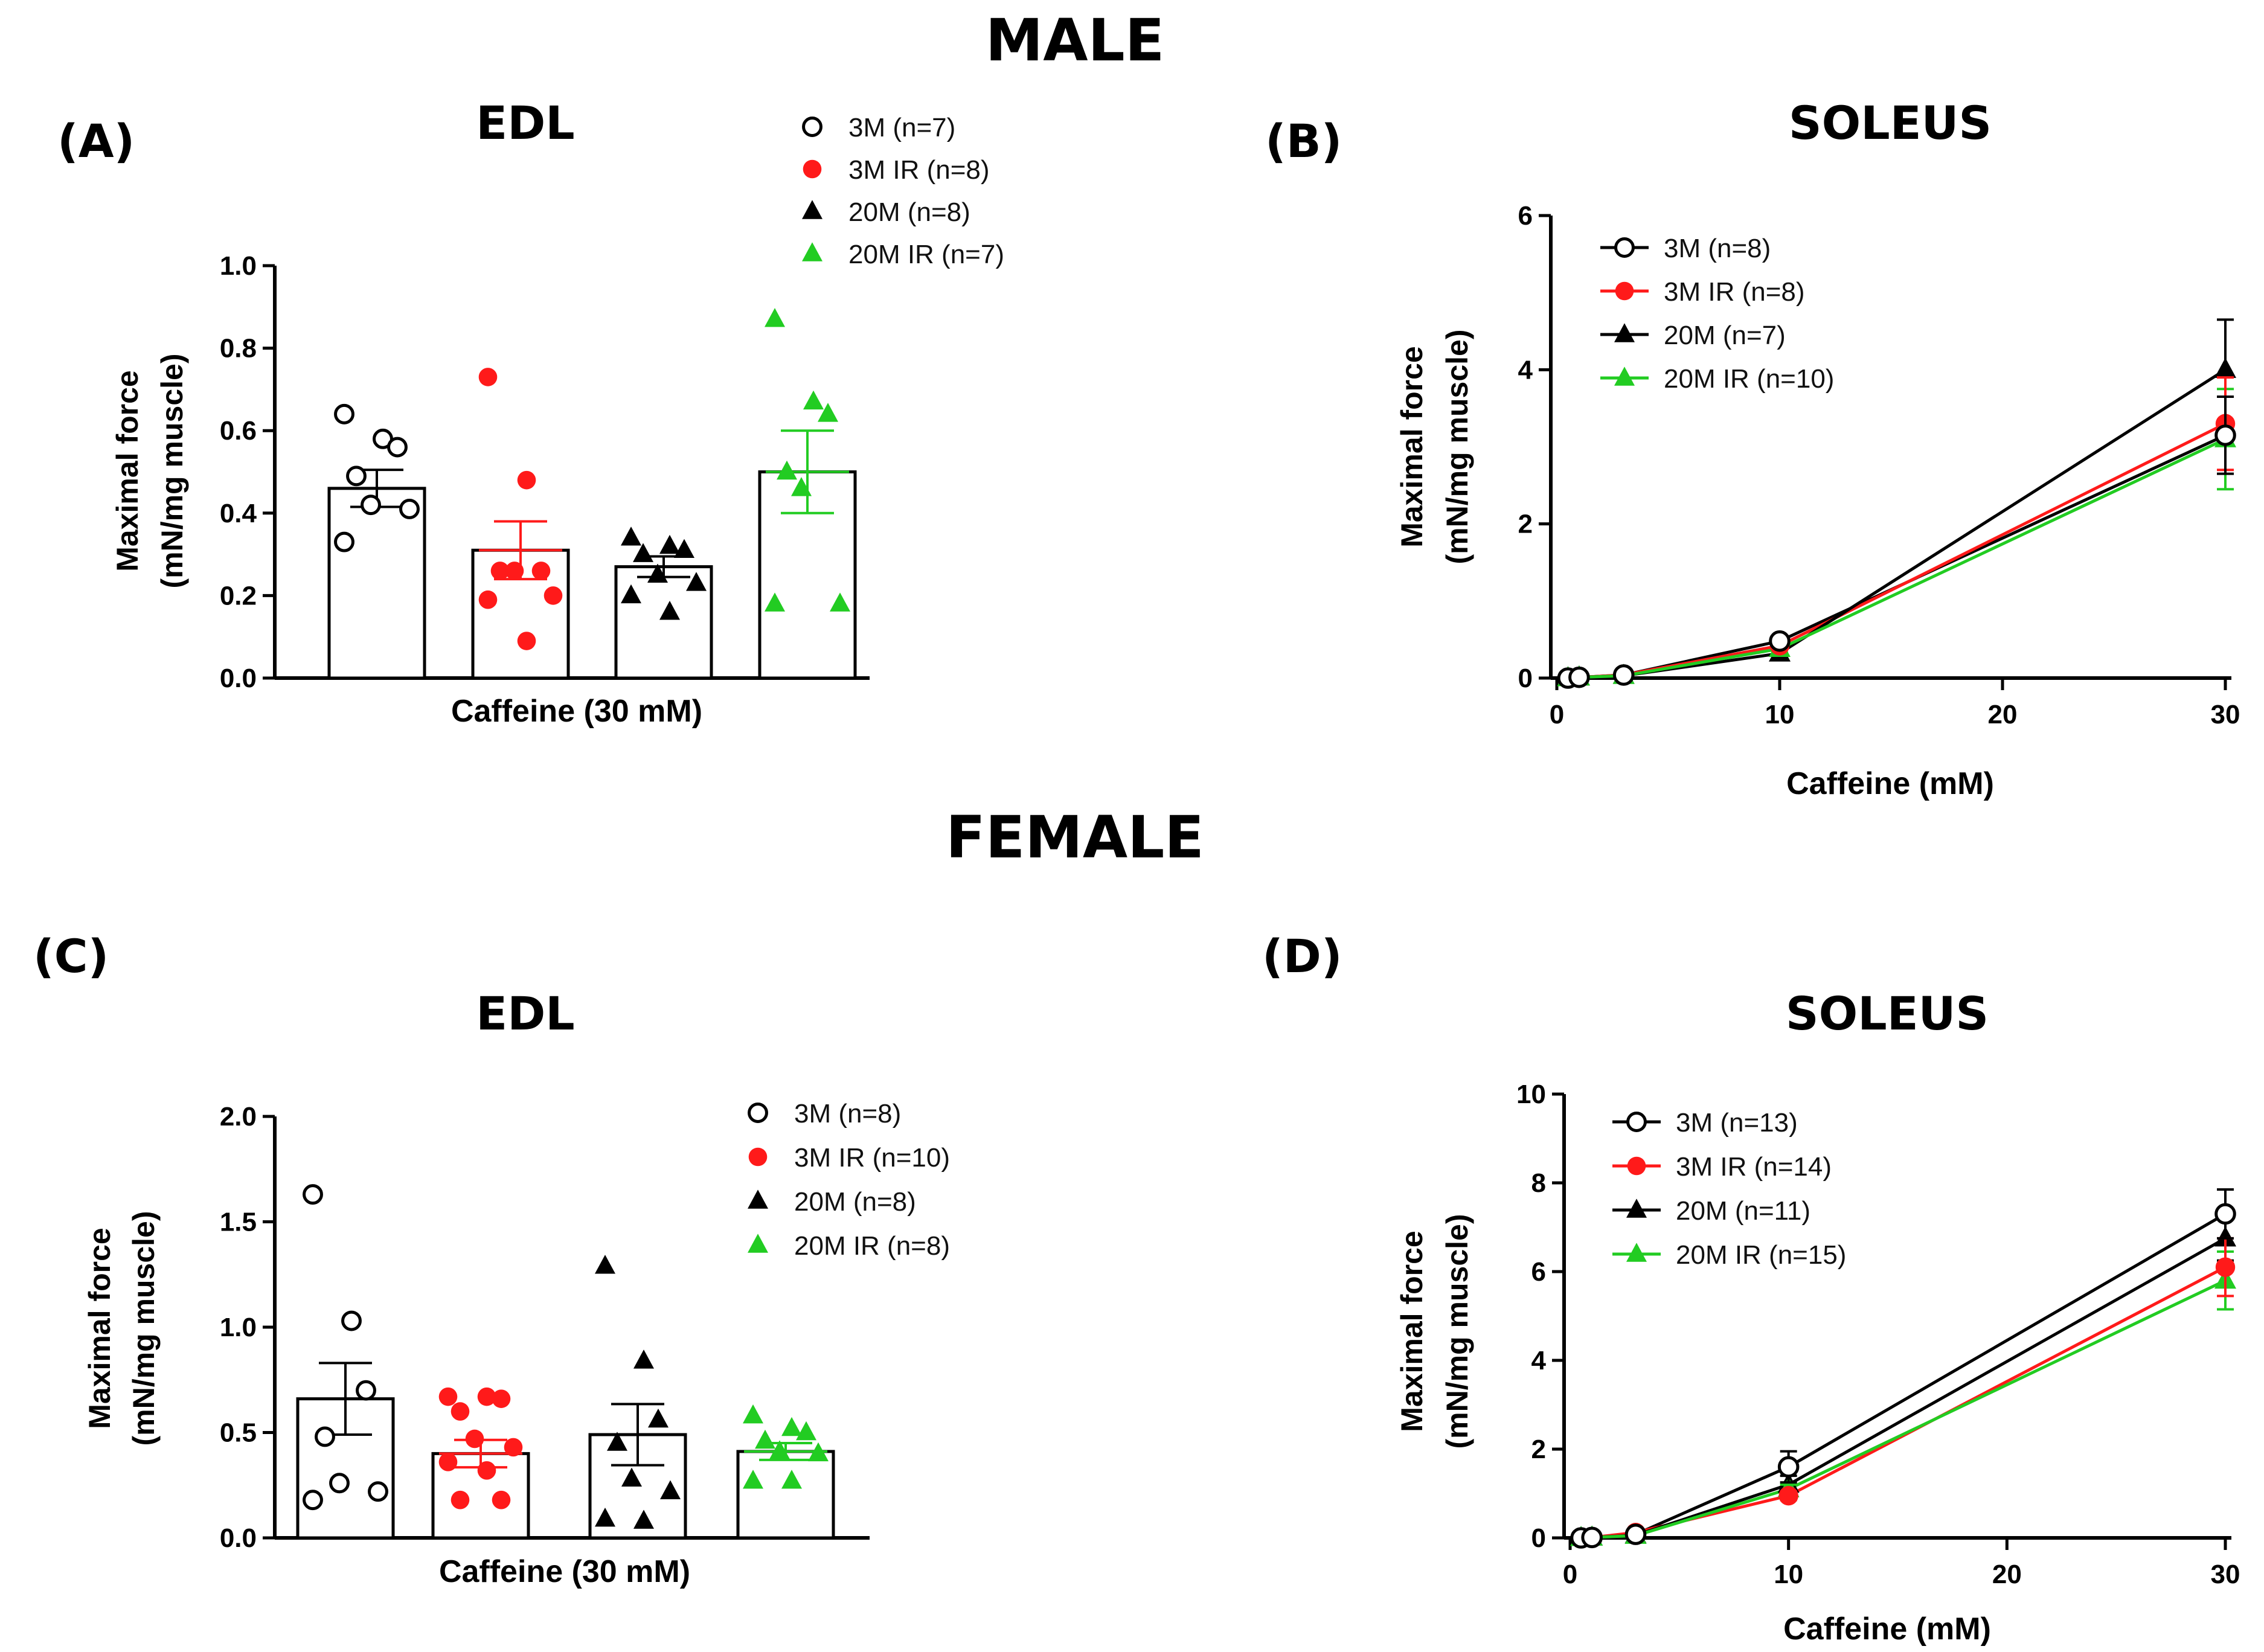 The height and width of the screenshot is (1652, 2264). What do you see at coordinates (71, 956) in the screenshot?
I see `panel-label: (C)` at bounding box center [71, 956].